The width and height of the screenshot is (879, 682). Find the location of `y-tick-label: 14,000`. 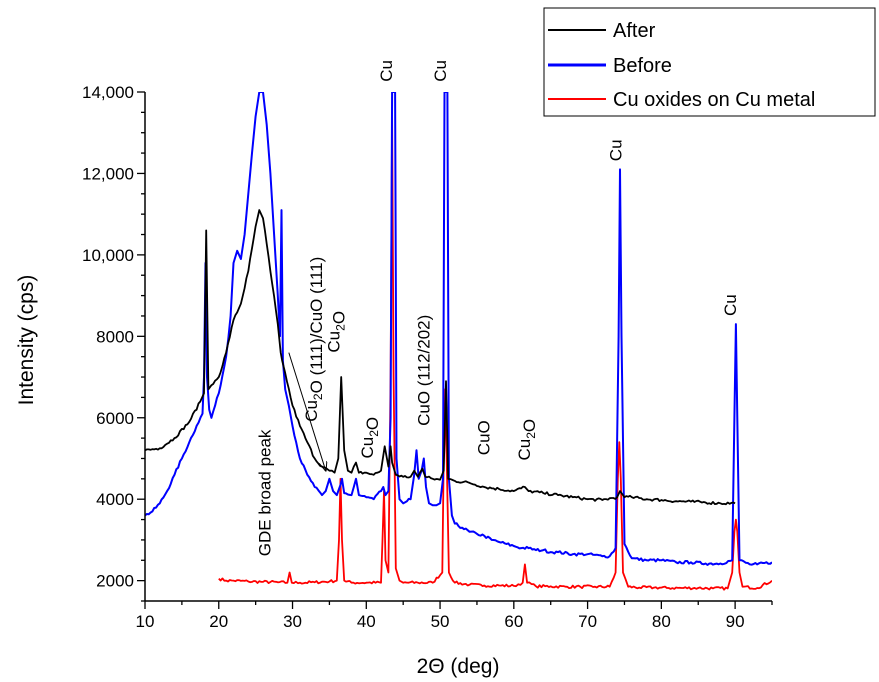

y-tick-label: 14,000 is located at coordinates (108, 92).